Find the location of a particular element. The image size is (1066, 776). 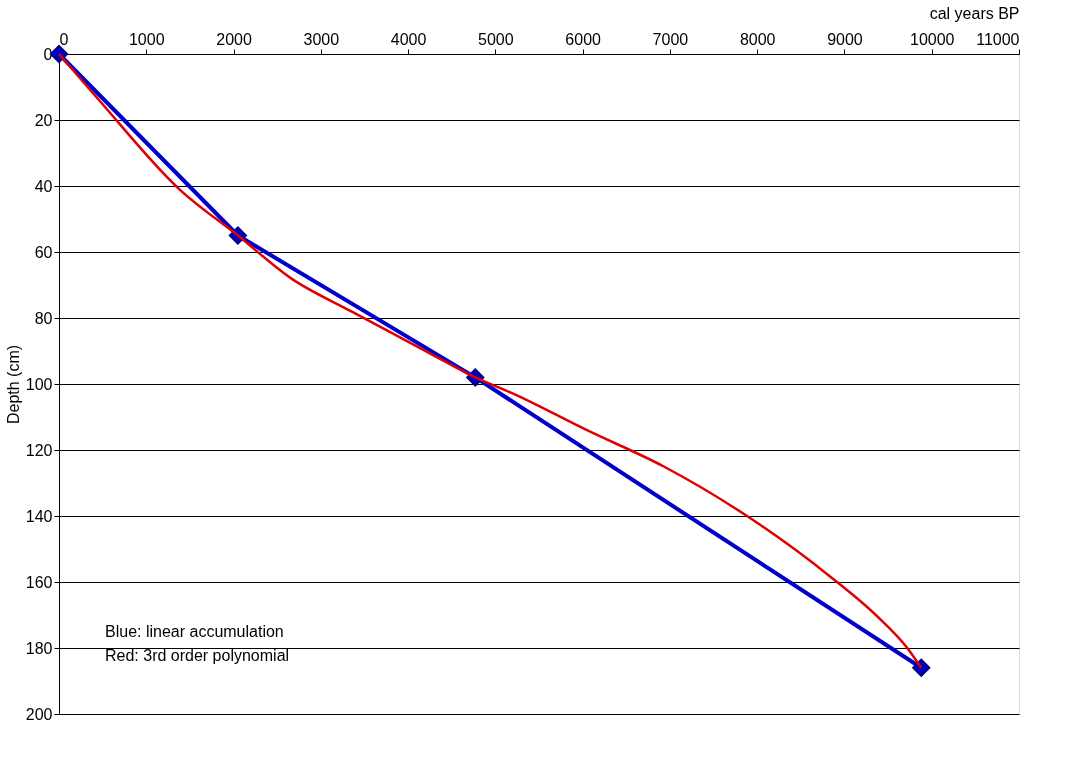

x-tick-label: 9000 is located at coordinates (845, 39).